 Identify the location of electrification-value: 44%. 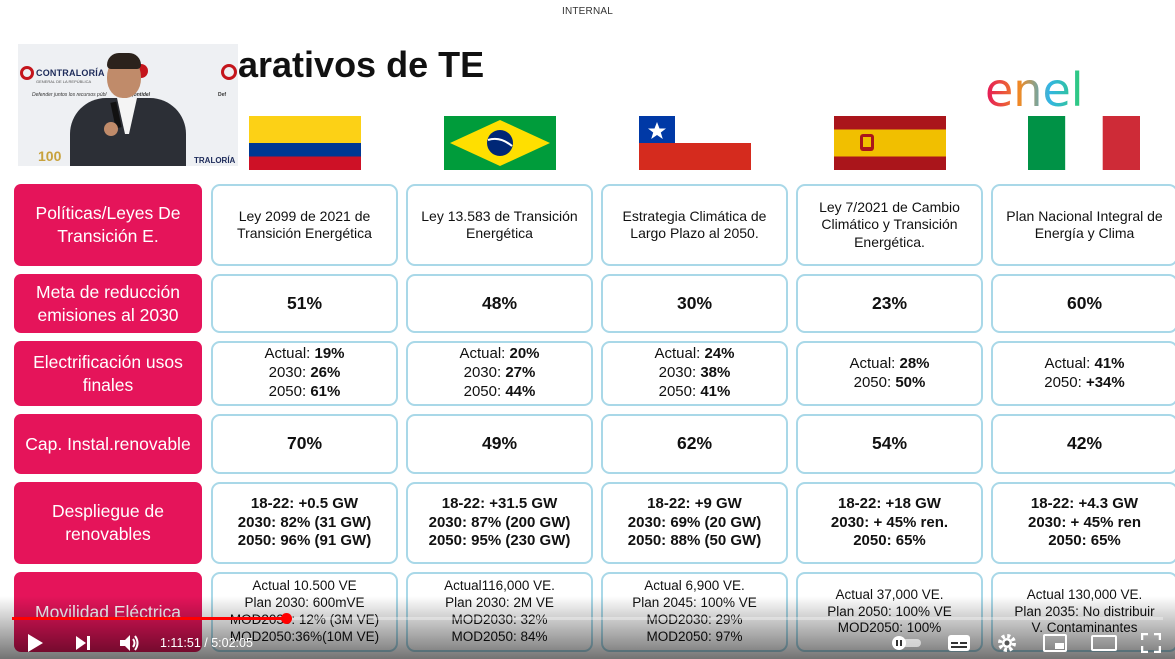
(520, 391).